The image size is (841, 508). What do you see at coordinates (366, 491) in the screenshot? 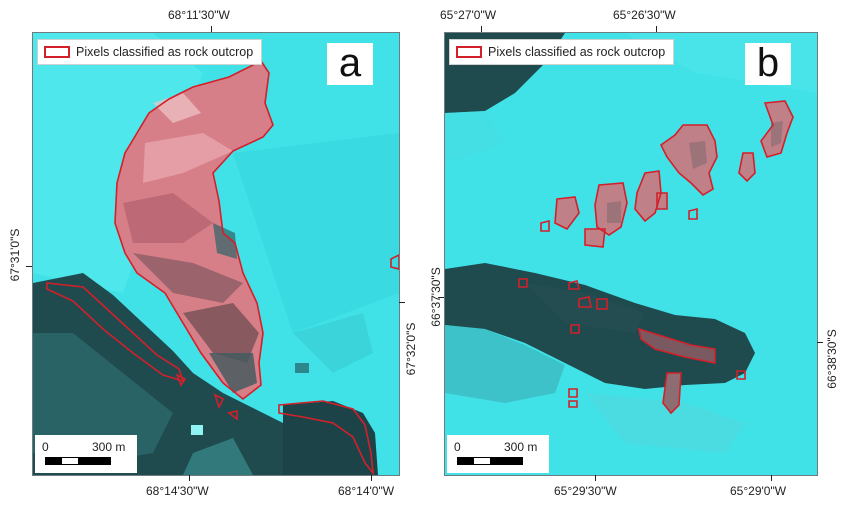
I see `coord-bottom-a-2: 68°14'0"W` at bounding box center [366, 491].